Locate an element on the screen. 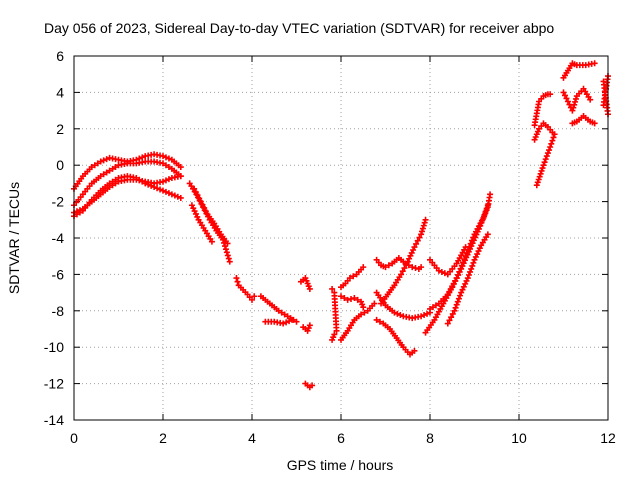 Image resolution: width=640 pixels, height=480 pixels. series-arc28 is located at coordinates (542, 110).